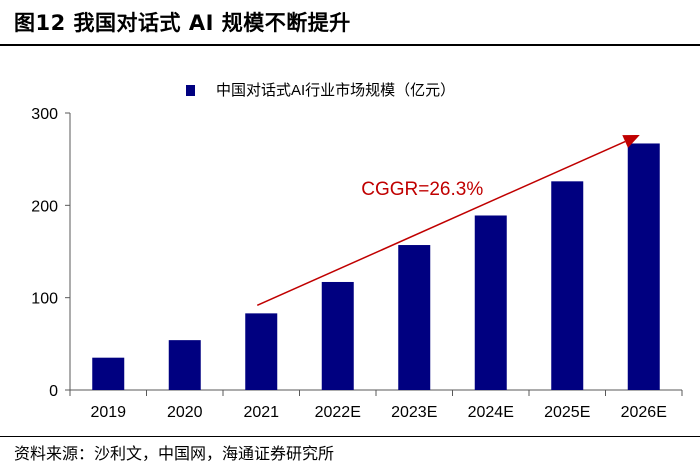 This screenshot has height=473, width=700. I want to click on source-note: 资料来源：沙利文，中国网，海通证券研究所, so click(174, 453).